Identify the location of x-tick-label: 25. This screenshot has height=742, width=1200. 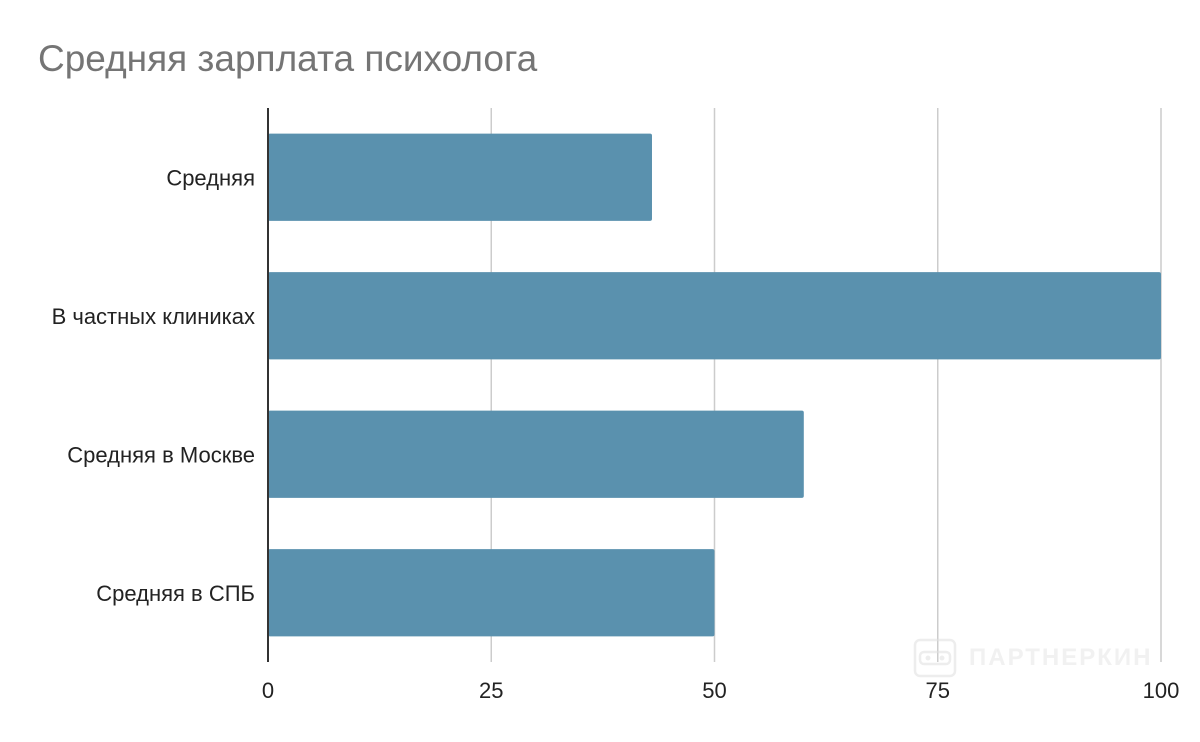
(491, 690).